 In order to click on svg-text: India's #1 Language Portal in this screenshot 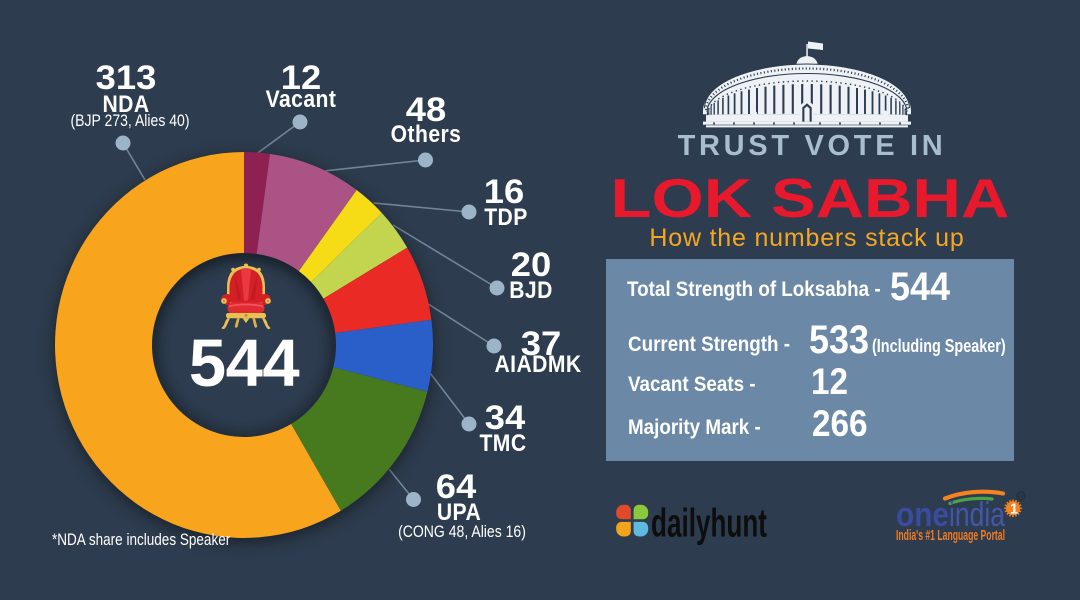, I will do `click(950, 536)`.